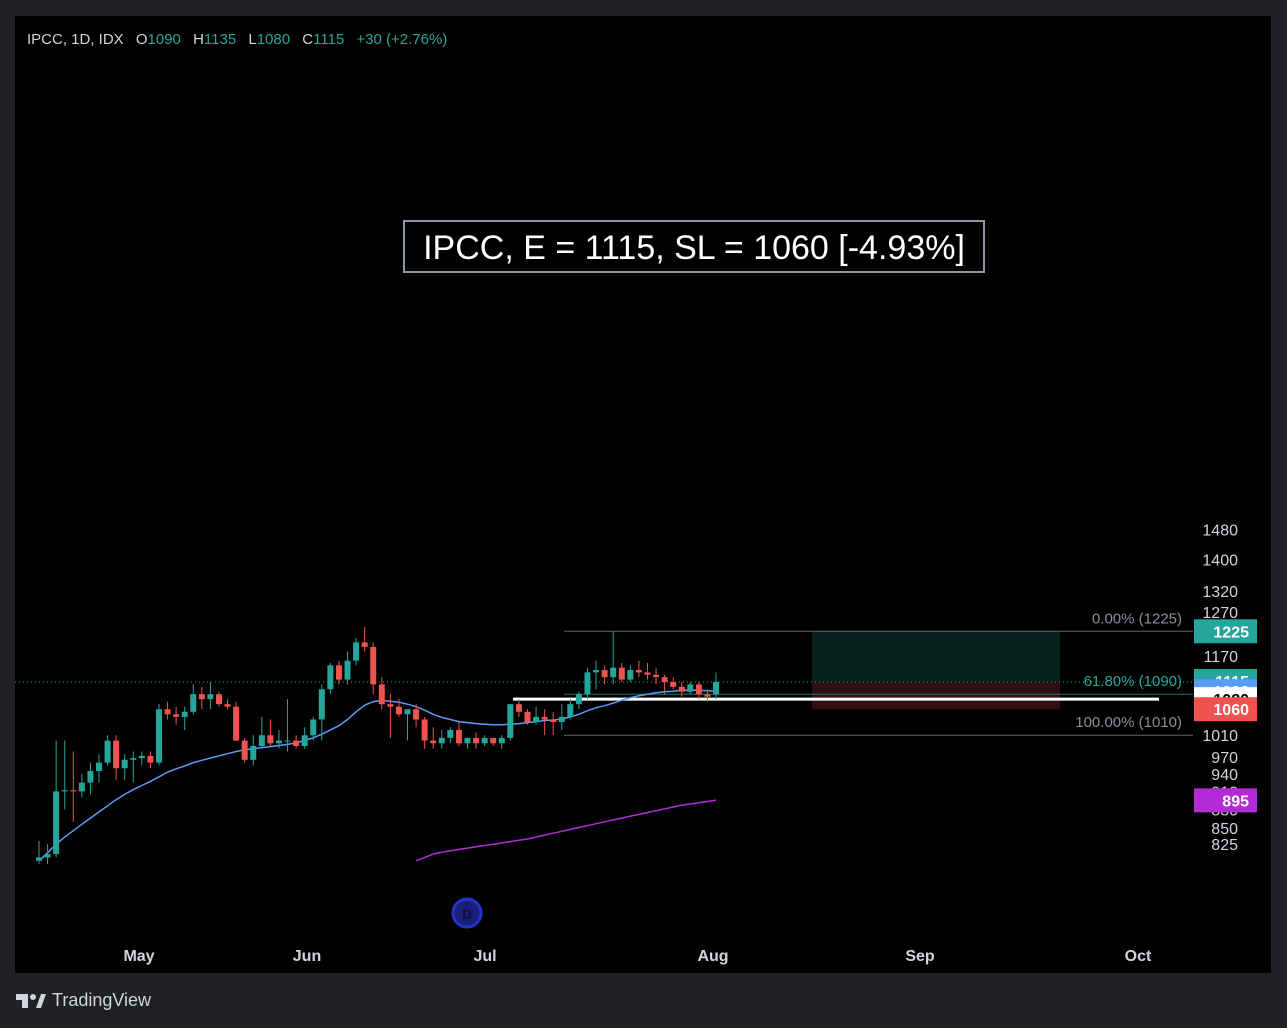 The height and width of the screenshot is (1028, 1287). I want to click on y-tick-label: 970, so click(1224, 758).